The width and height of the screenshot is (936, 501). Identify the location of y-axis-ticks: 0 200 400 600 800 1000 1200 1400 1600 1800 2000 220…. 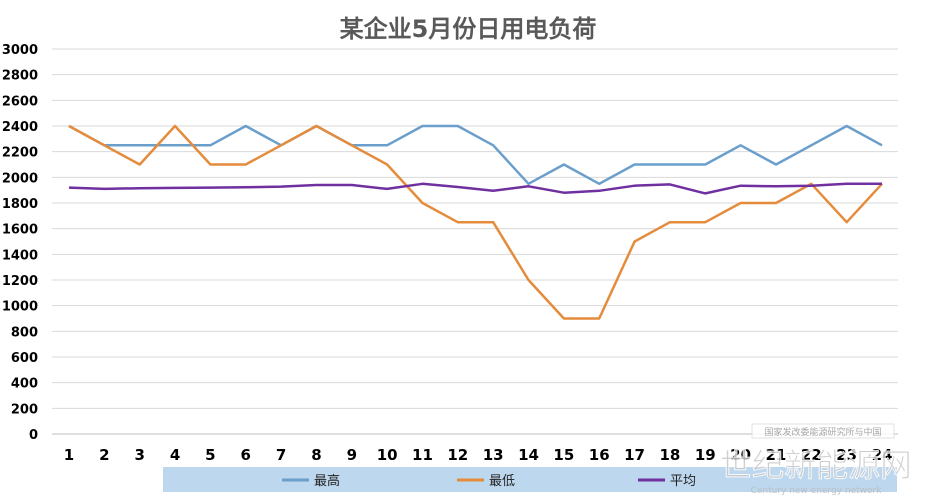
(20, 243).